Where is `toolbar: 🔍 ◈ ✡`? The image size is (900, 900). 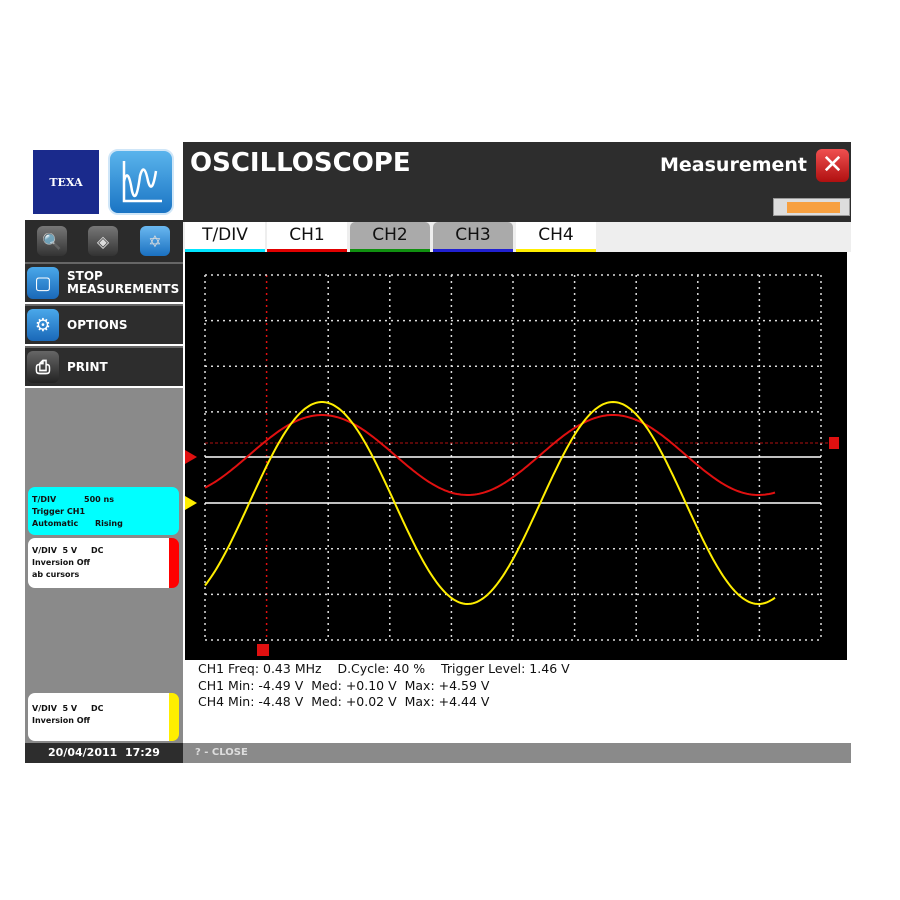 toolbar: 🔍 ◈ ✡ is located at coordinates (104, 241).